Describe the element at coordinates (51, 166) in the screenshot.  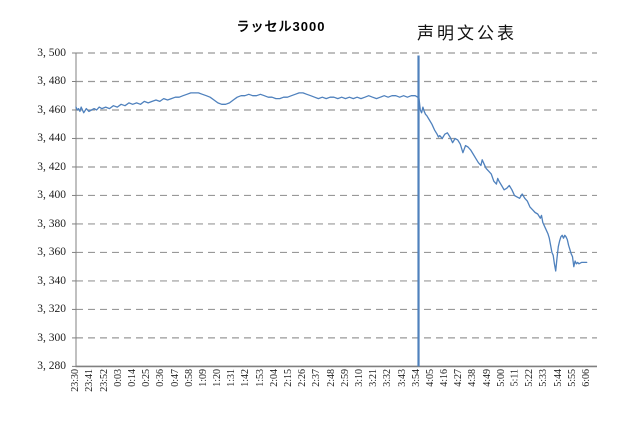
I see `y-tick-label: 3, 420` at that location.